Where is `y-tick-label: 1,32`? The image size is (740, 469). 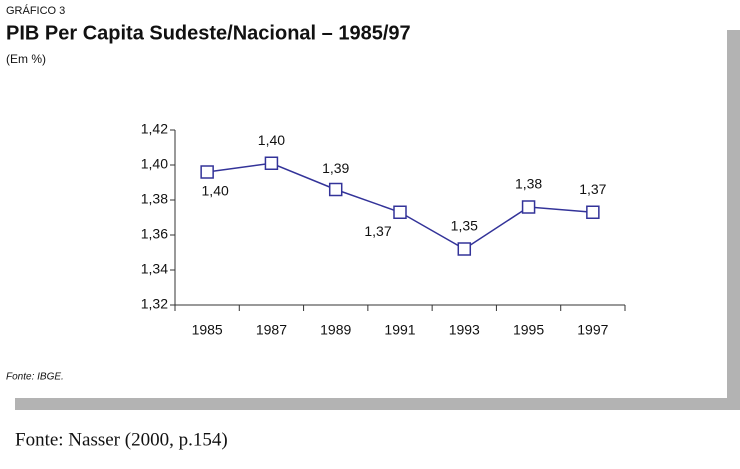 y-tick-label: 1,32 is located at coordinates (154, 304).